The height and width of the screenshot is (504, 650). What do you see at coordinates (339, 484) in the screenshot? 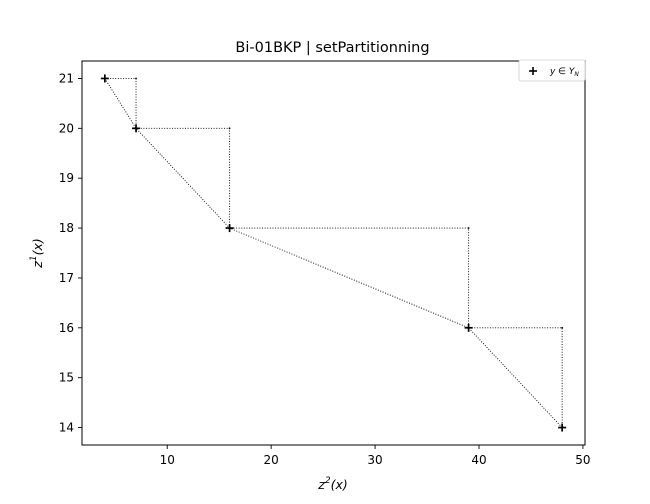
I see `x-axis-label-argument: (x)` at bounding box center [339, 484].